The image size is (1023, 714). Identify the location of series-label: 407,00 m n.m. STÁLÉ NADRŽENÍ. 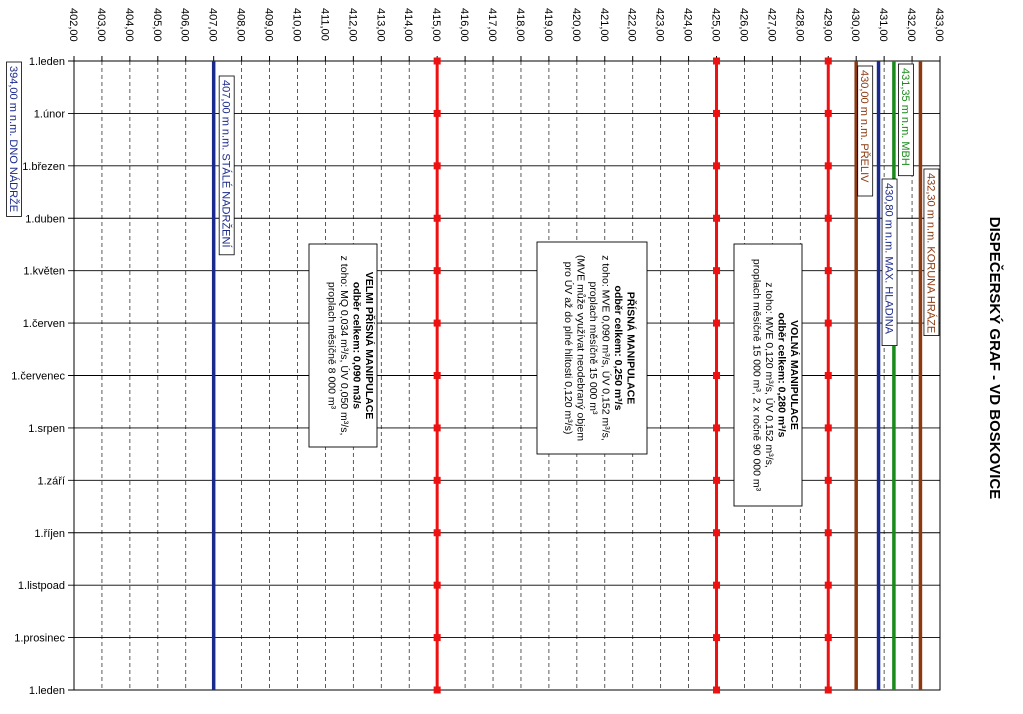
(226, 165).